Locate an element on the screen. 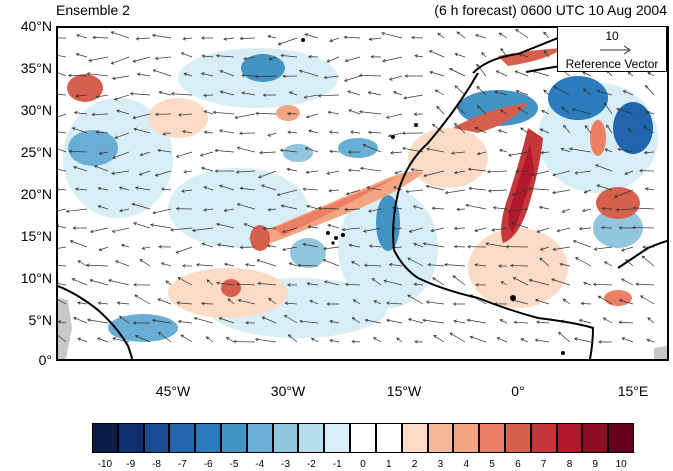 Image resolution: width=673 pixels, height=471 pixels. colorbar-label: 0 is located at coordinates (363, 464).